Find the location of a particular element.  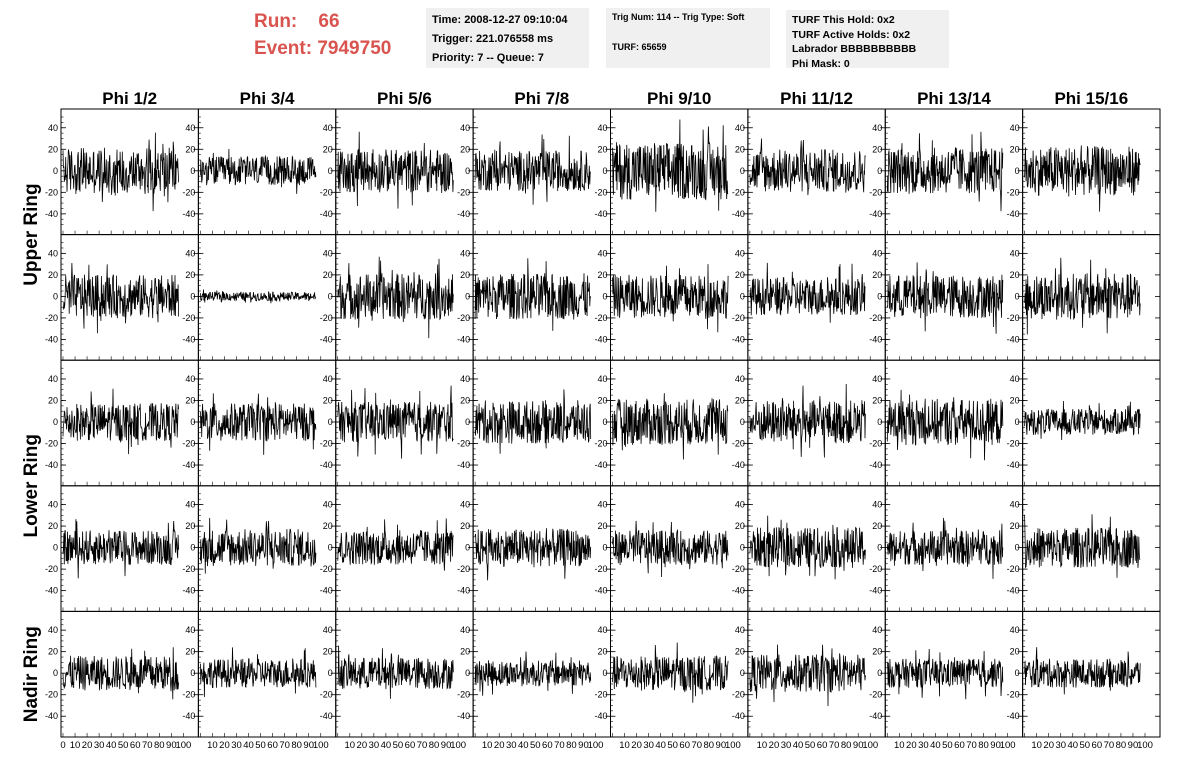

turf-text: TURF: 65659 is located at coordinates (639, 47).